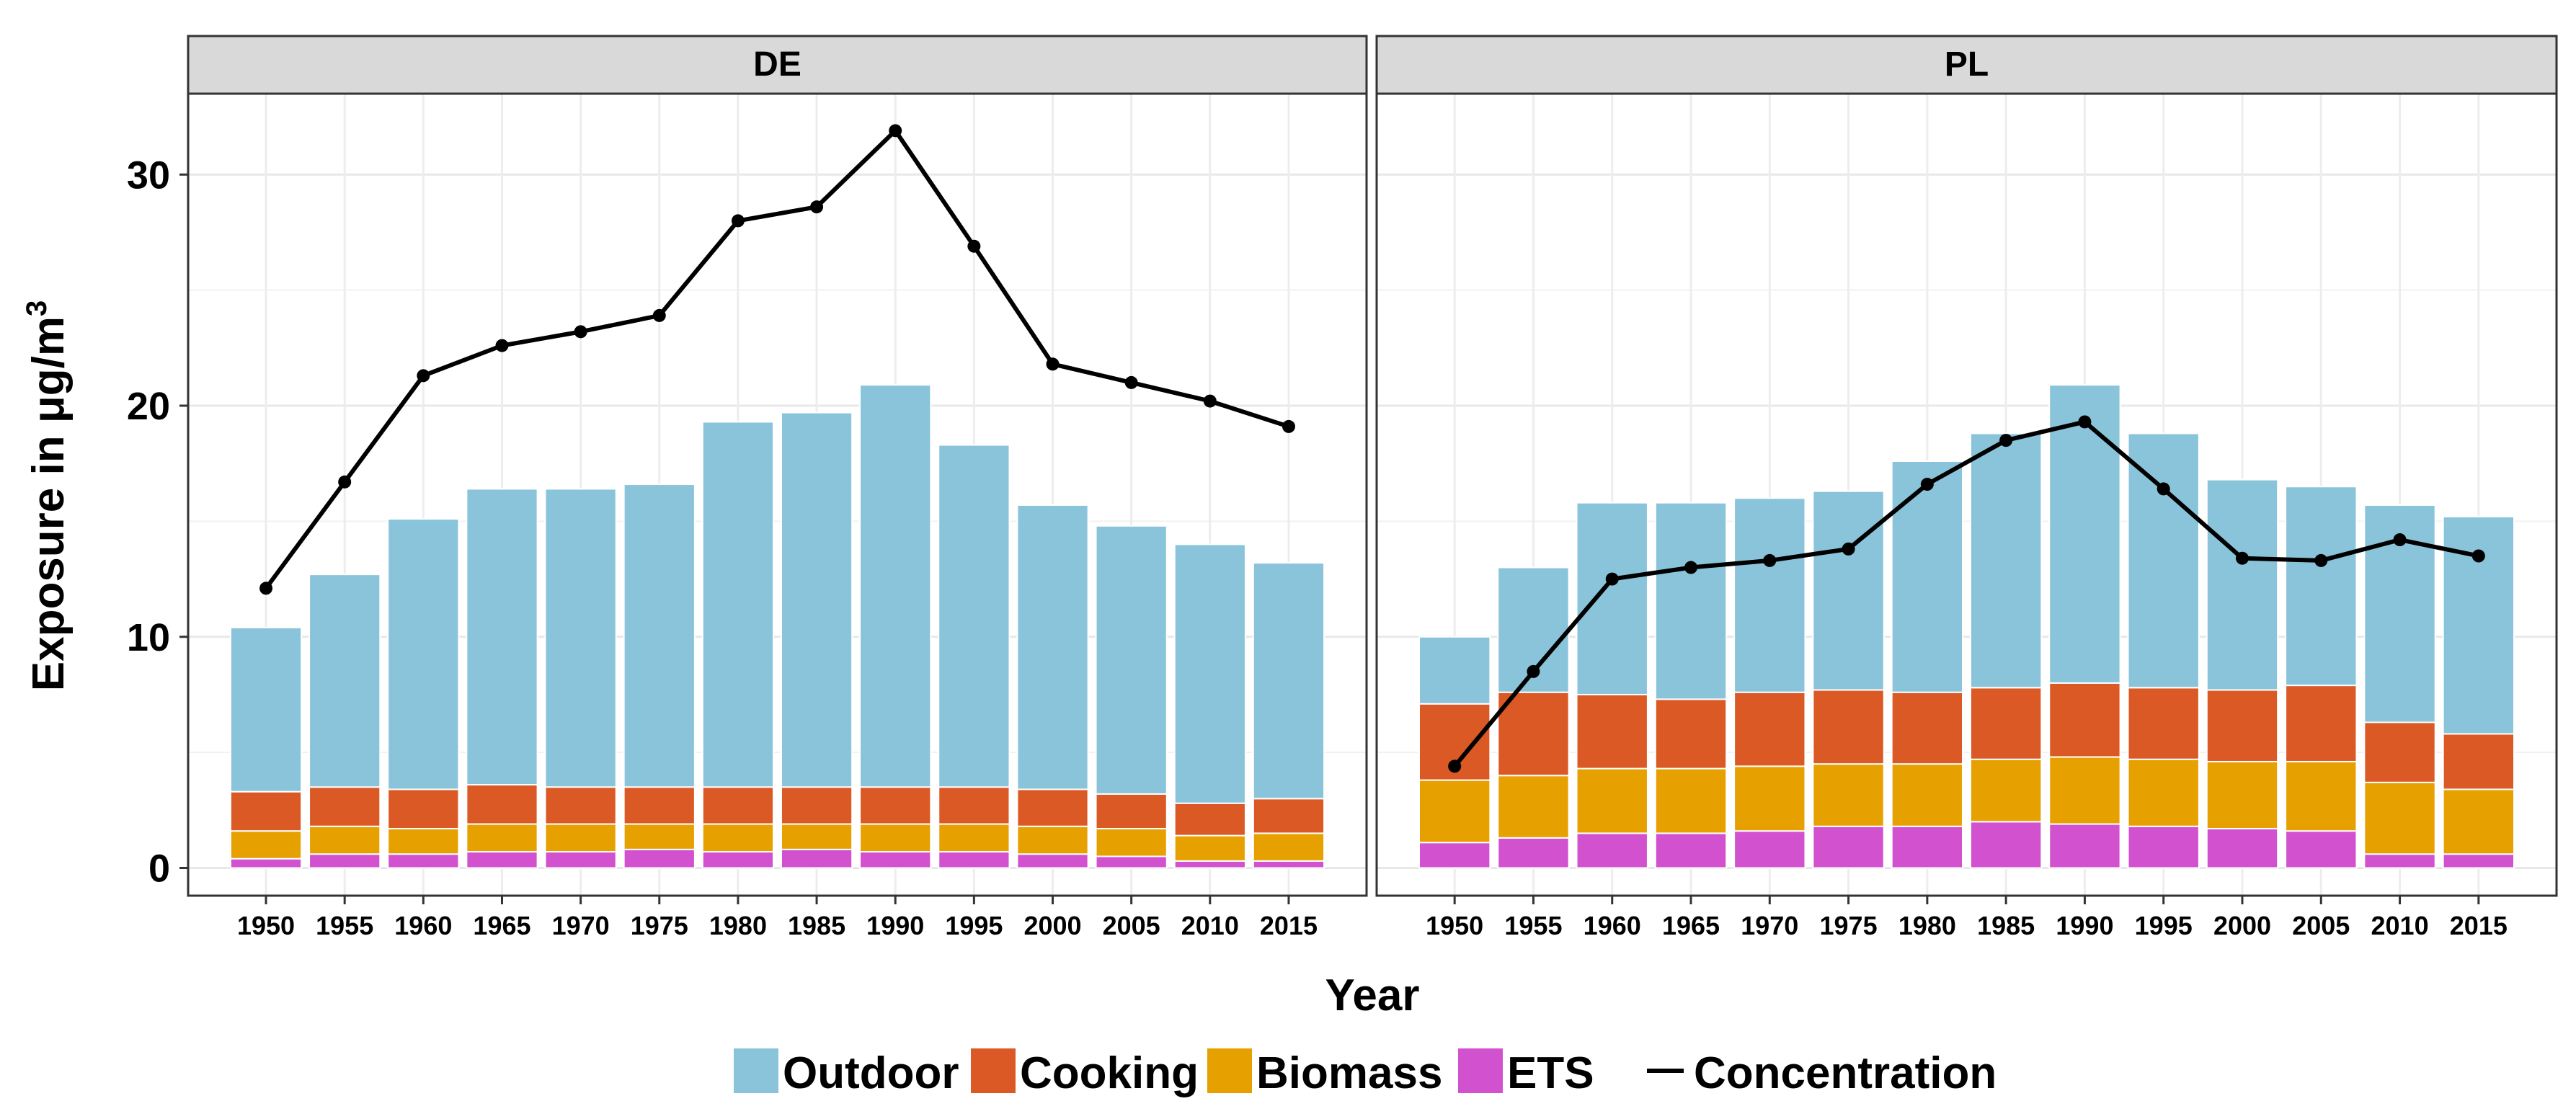 This screenshot has height=1114, width=2576. Describe the element at coordinates (2321, 586) in the screenshot. I see `bar-pl-outdoor-2005` at that location.